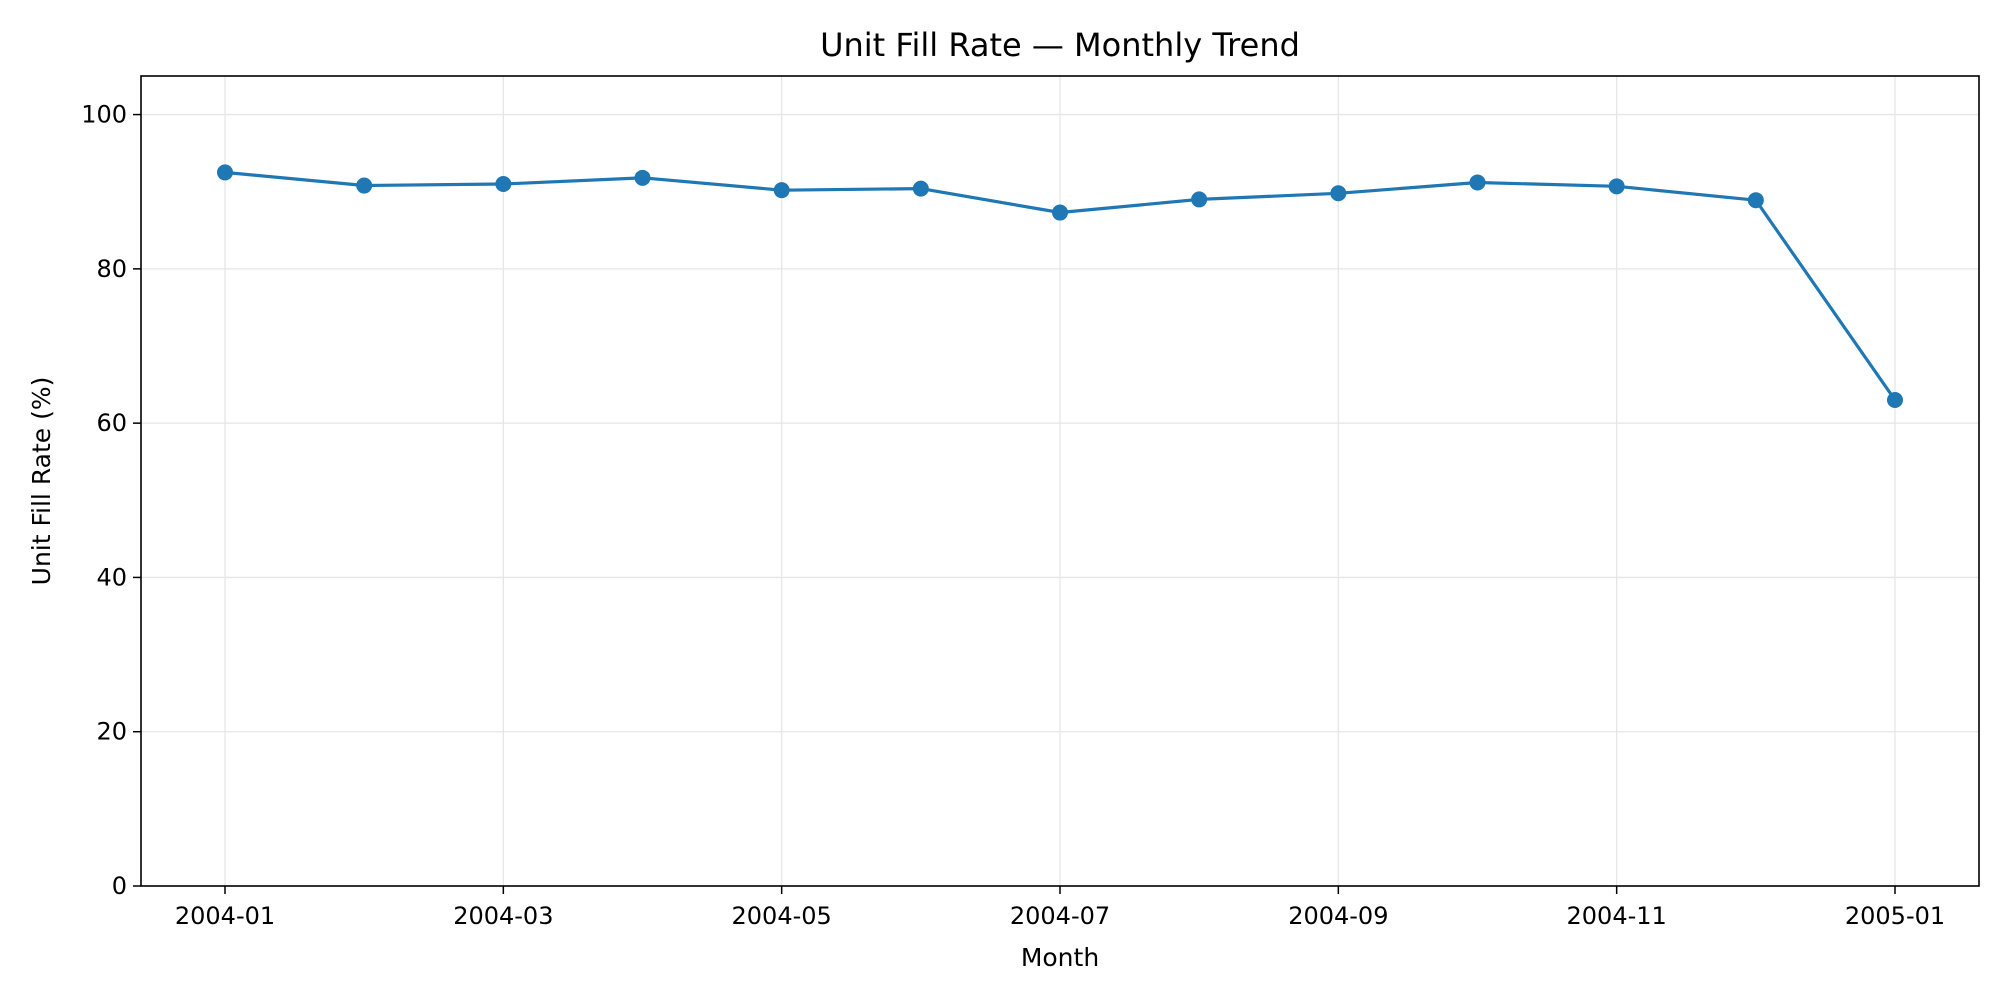 Image resolution: width=2000 pixels, height=1005 pixels. I want to click on x-tick-label: 2004-05, so click(782, 916).